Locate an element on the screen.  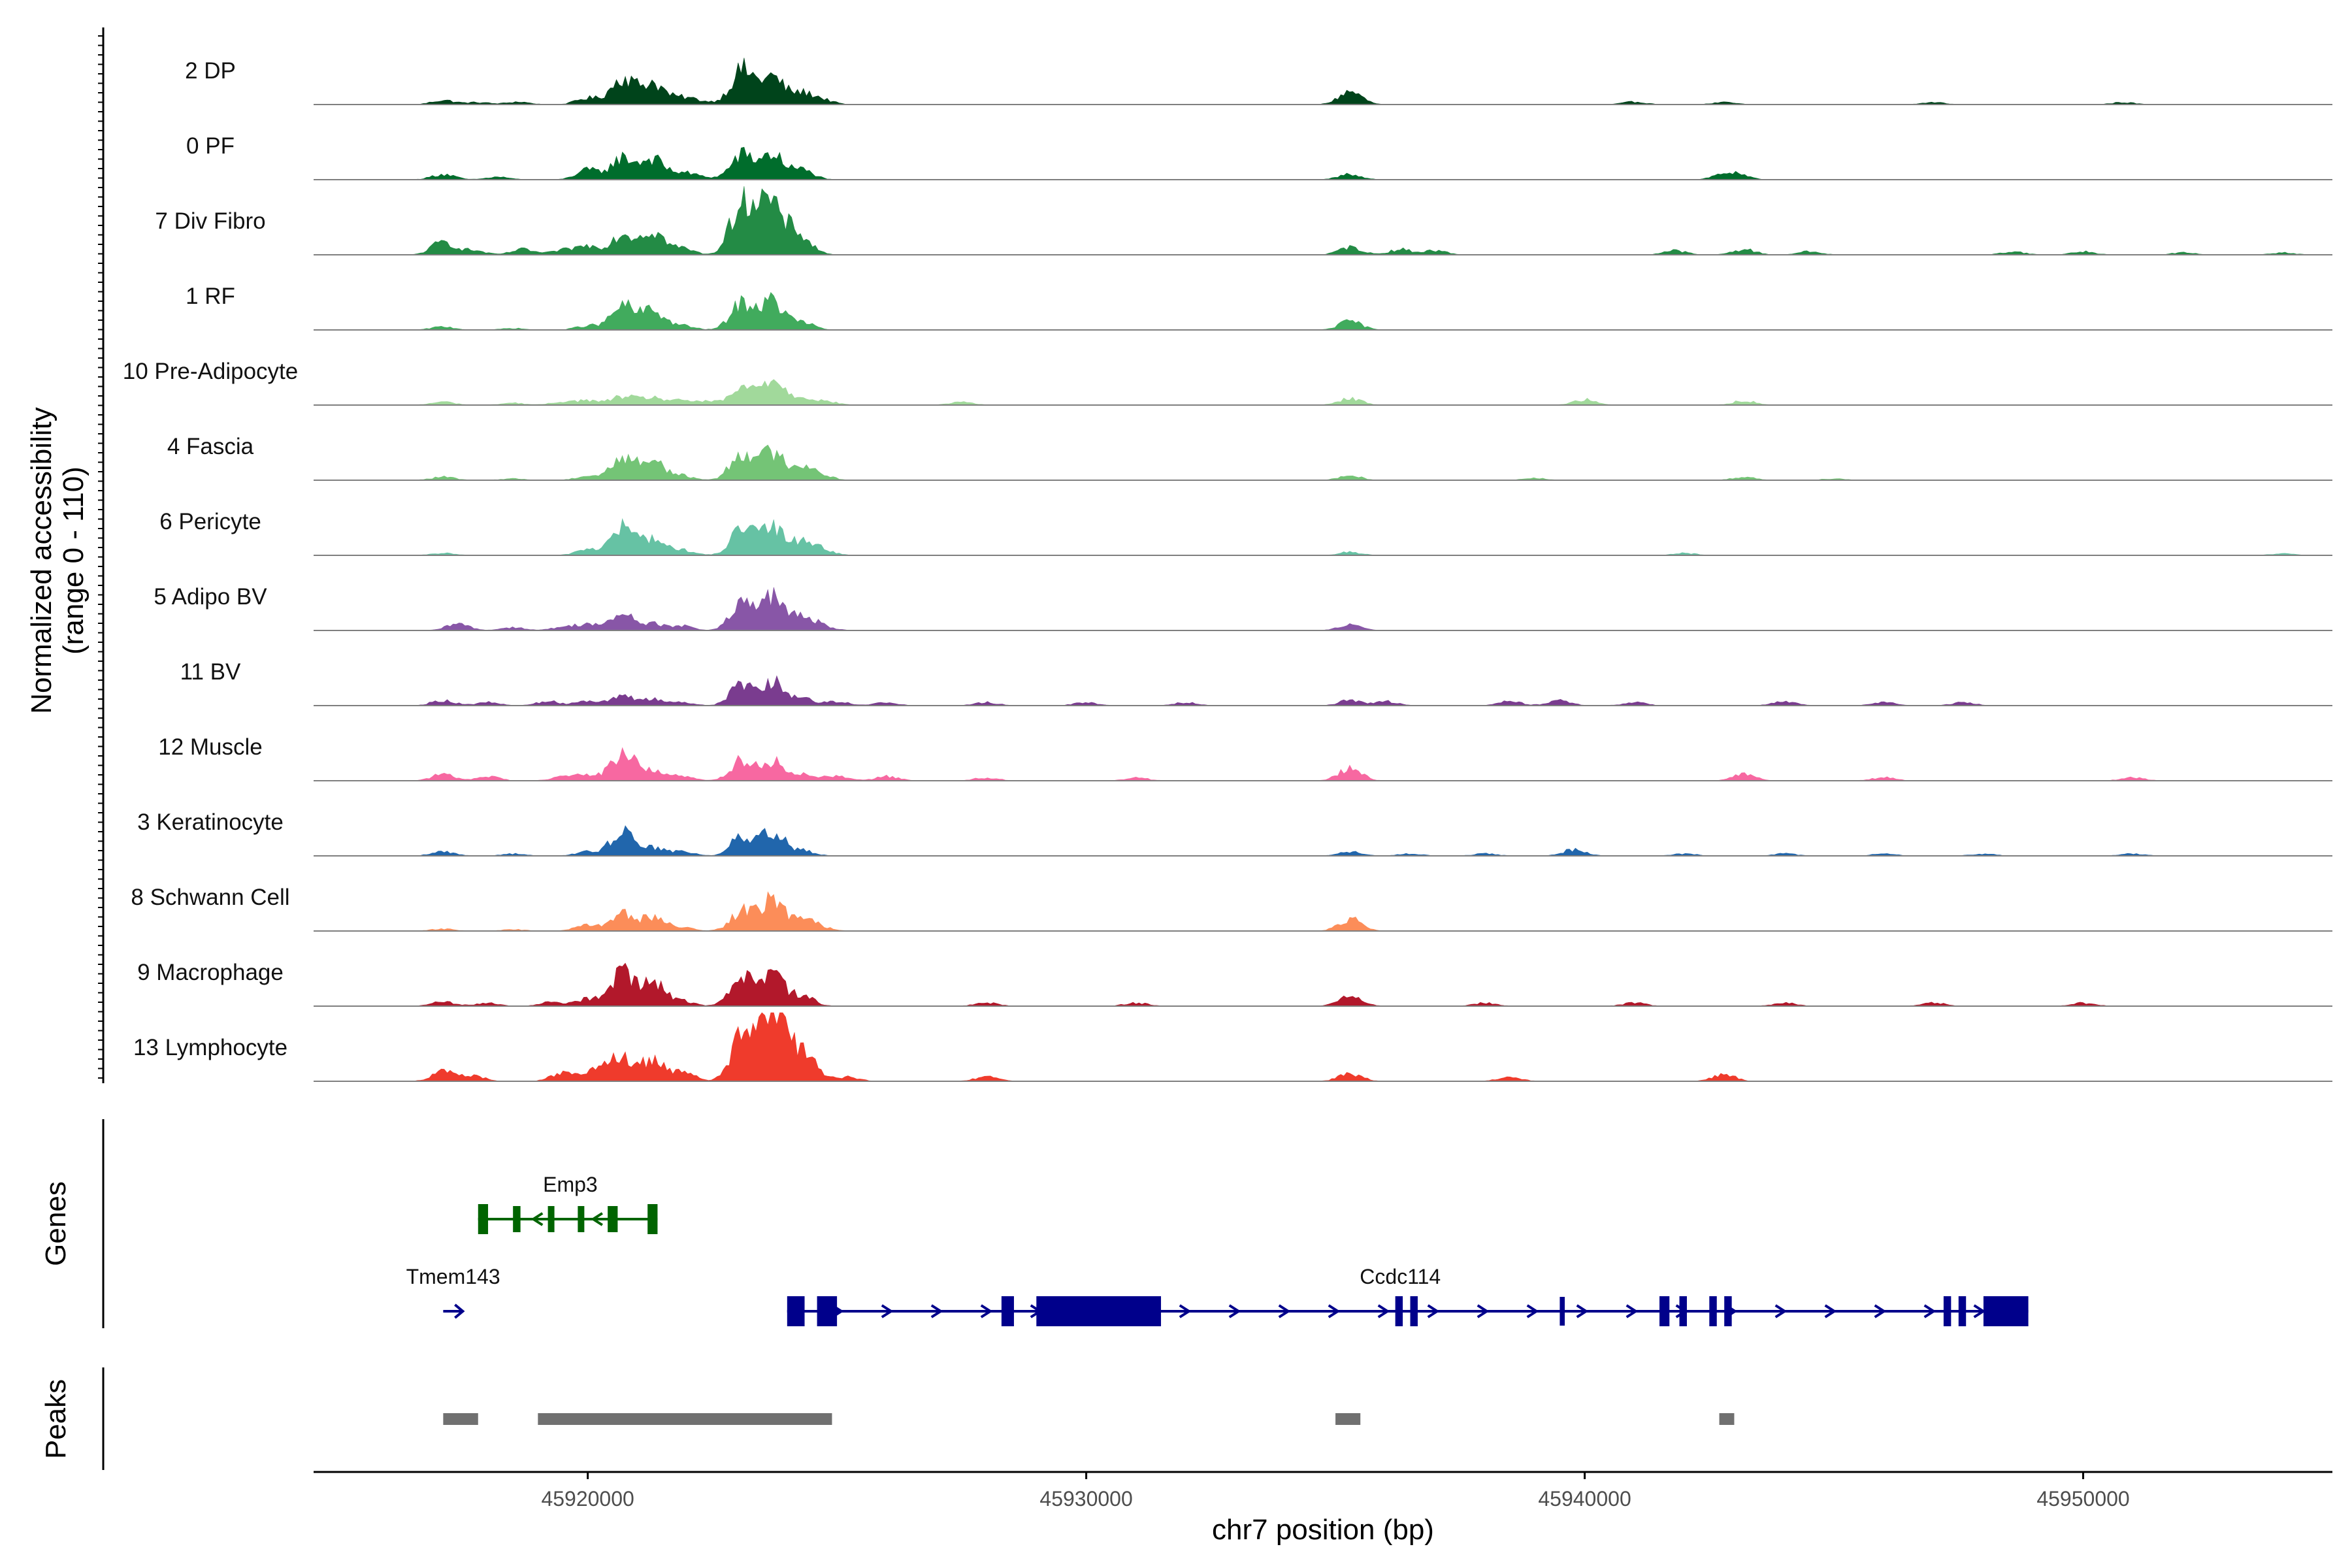
coverage-y-axis-ticks is located at coordinates (100, 557).